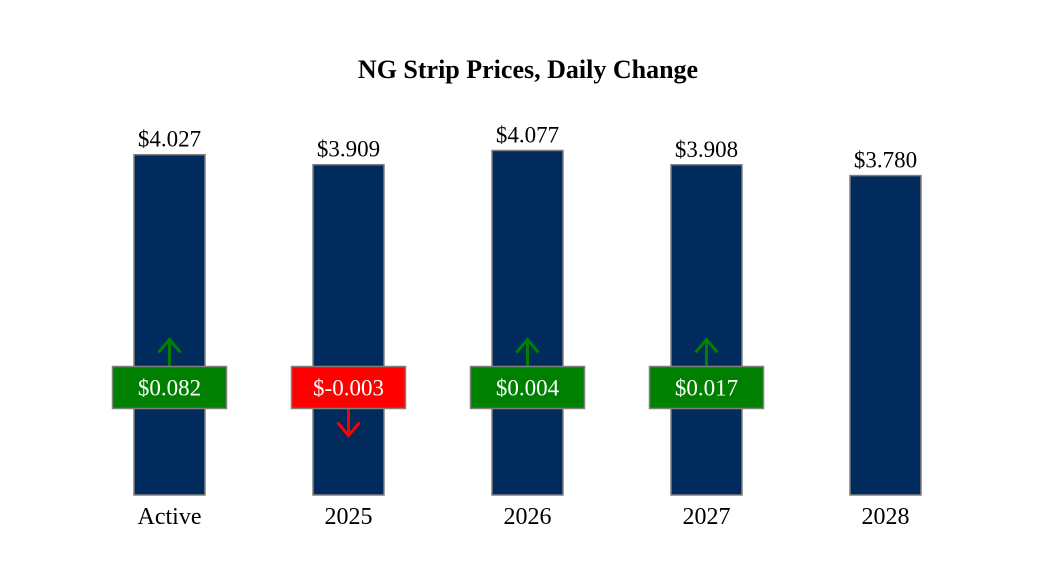 This screenshot has width=1056, height=576. What do you see at coordinates (706, 149) in the screenshot?
I see `value-label-3: $3.908` at bounding box center [706, 149].